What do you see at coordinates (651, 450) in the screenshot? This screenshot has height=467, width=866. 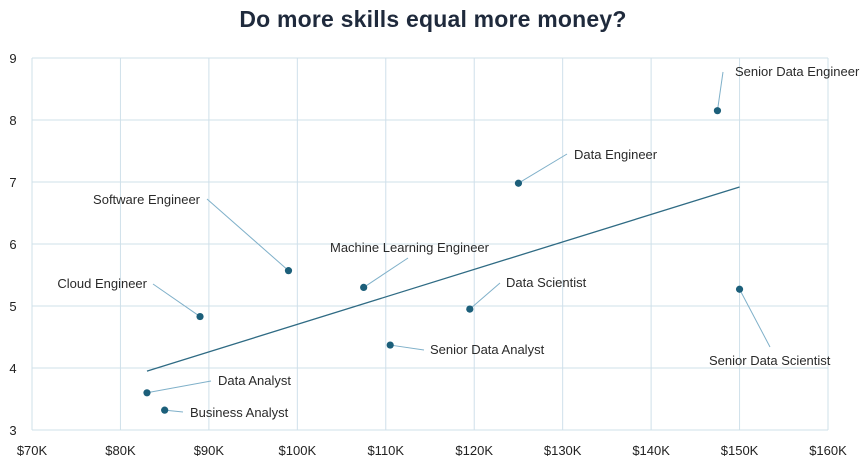 I see `x-tick-label: $140K` at bounding box center [651, 450].